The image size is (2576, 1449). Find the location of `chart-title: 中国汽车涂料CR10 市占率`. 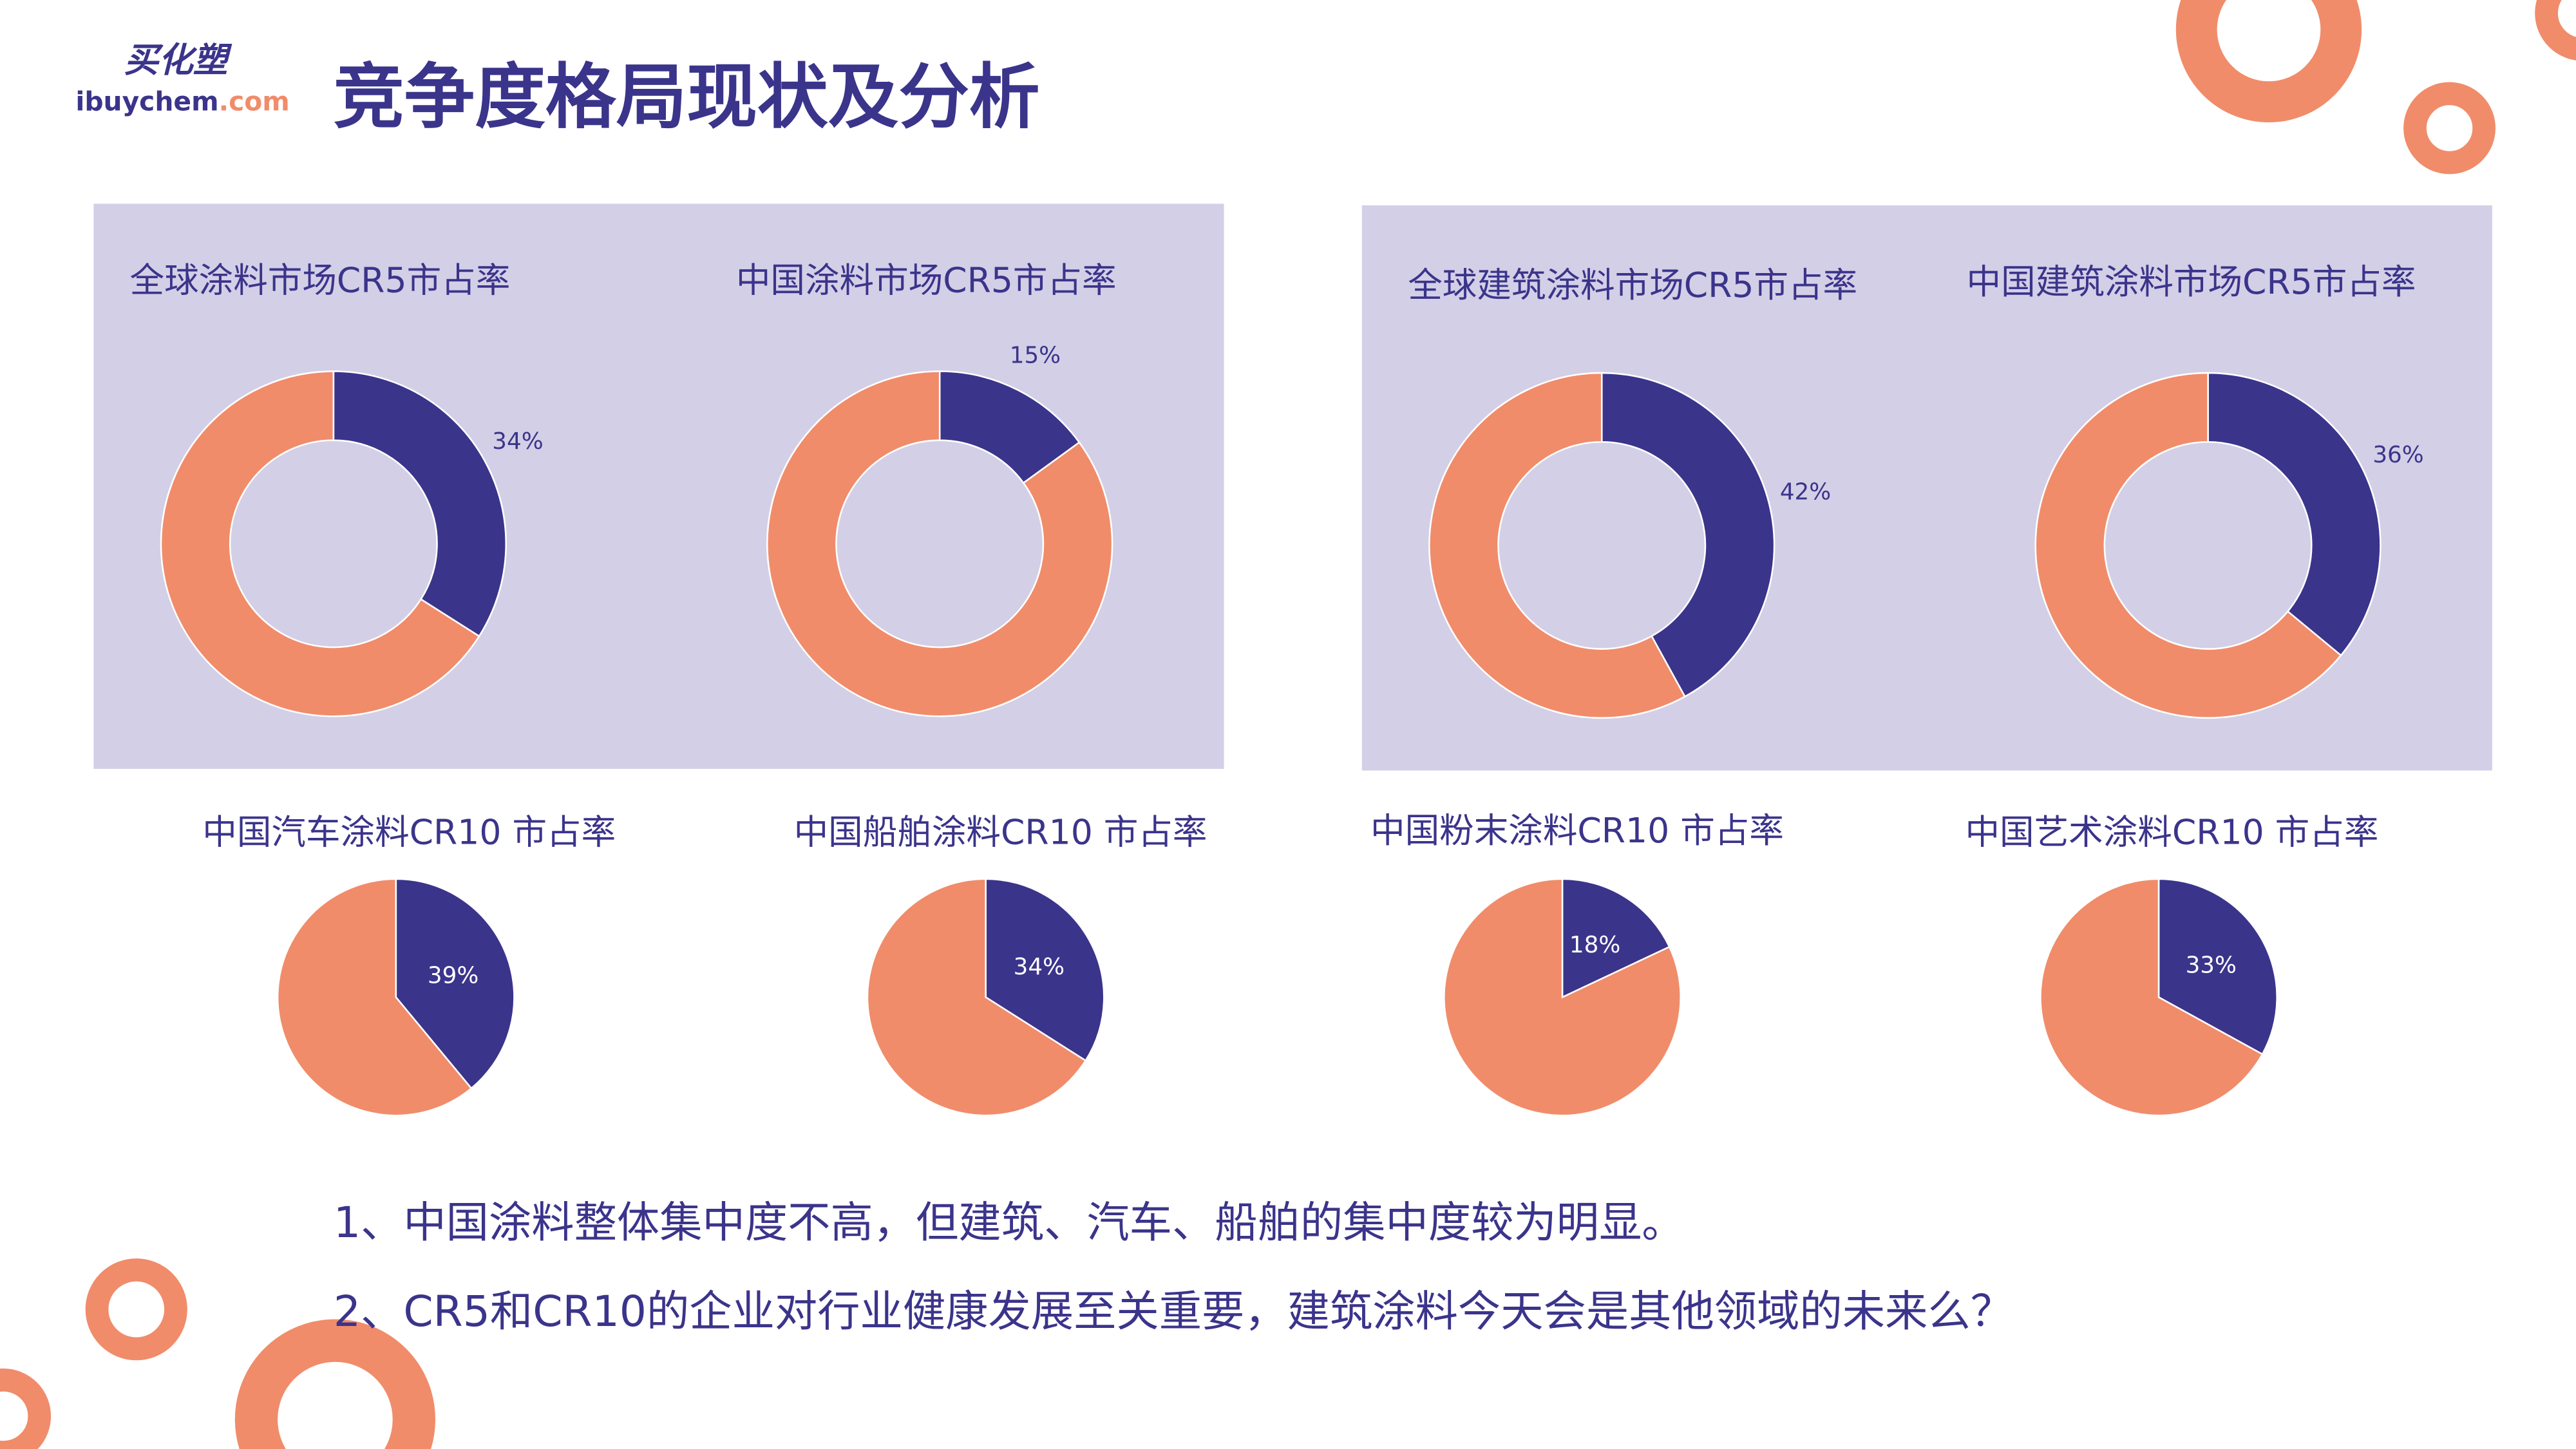

chart-title: 中国汽车涂料CR10 市占率 is located at coordinates (409, 833).